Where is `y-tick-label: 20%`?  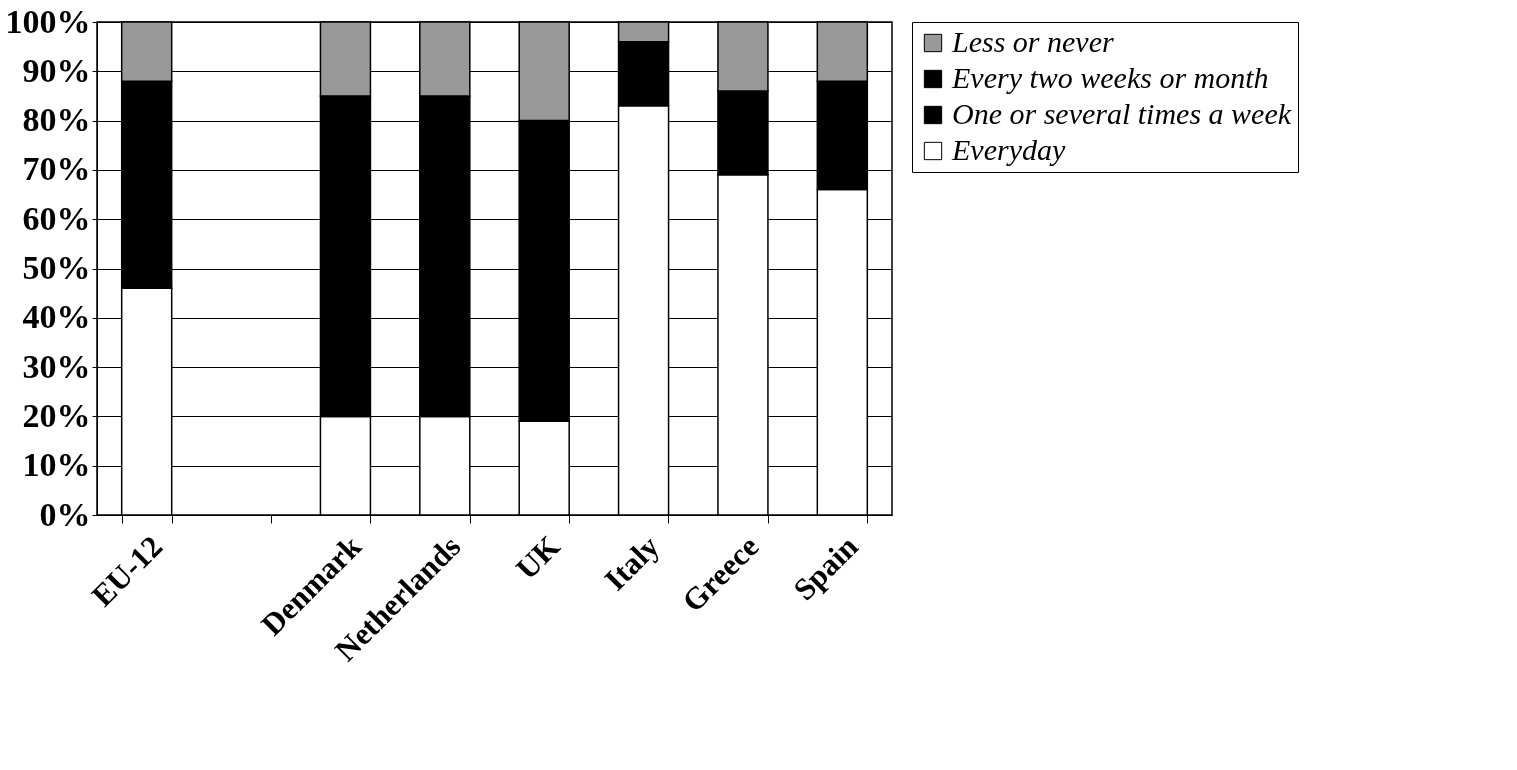
y-tick-label: 20% is located at coordinates (56, 415).